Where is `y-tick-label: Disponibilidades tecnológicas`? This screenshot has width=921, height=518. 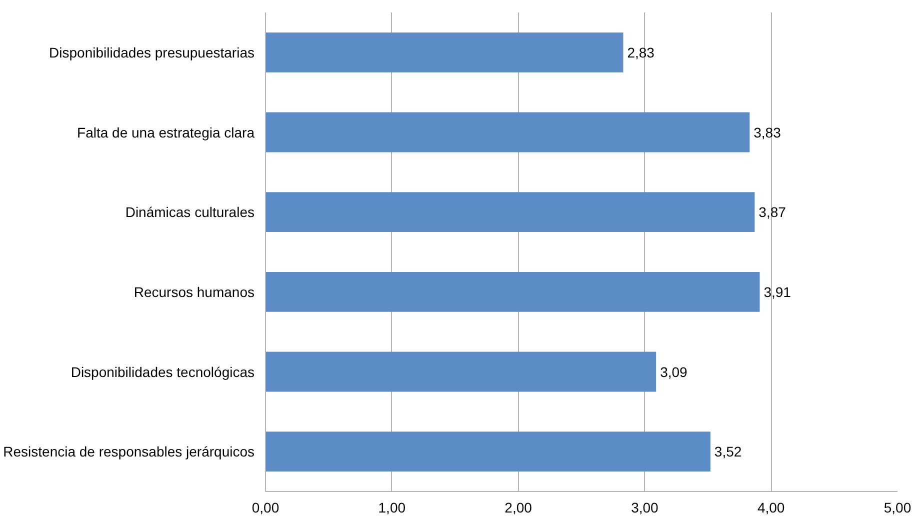 y-tick-label: Disponibilidades tecnológicas is located at coordinates (162, 372).